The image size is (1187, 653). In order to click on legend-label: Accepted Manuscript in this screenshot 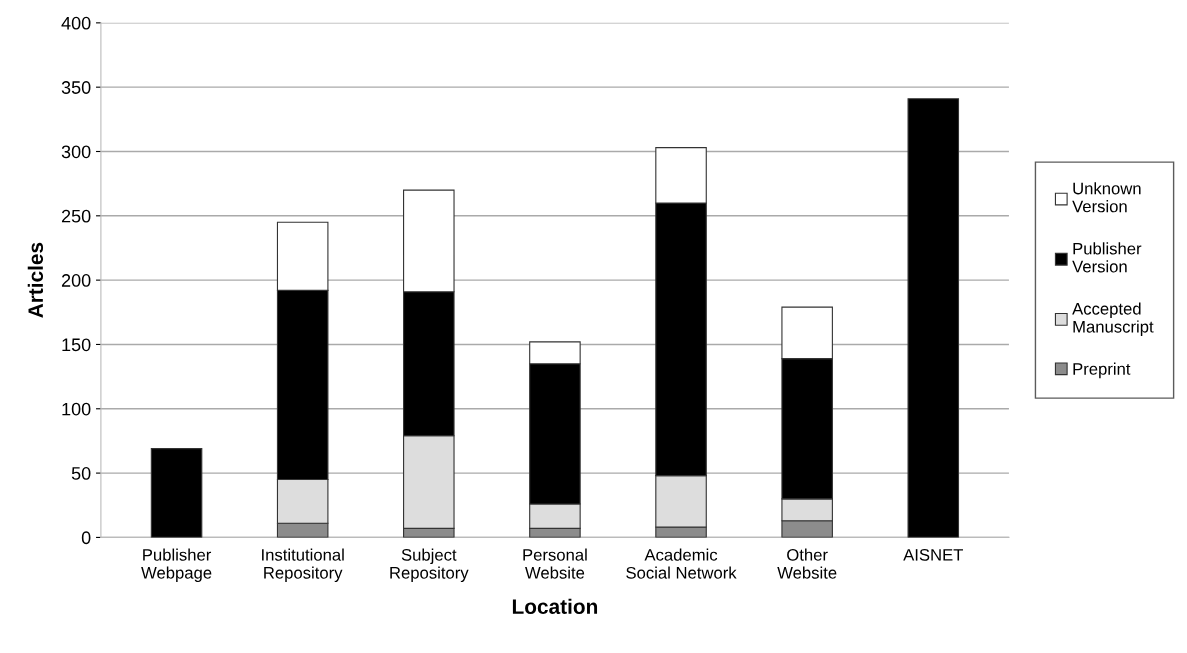, I will do `click(1113, 319)`.